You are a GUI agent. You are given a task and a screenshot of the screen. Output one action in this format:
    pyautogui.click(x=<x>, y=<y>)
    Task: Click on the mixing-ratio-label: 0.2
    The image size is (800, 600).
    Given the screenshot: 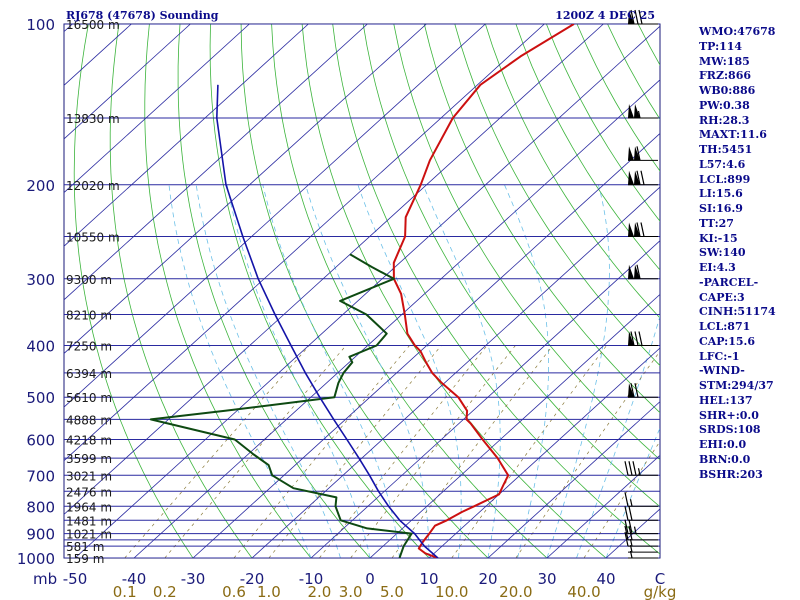 What is the action you would take?
    pyautogui.click(x=165, y=591)
    